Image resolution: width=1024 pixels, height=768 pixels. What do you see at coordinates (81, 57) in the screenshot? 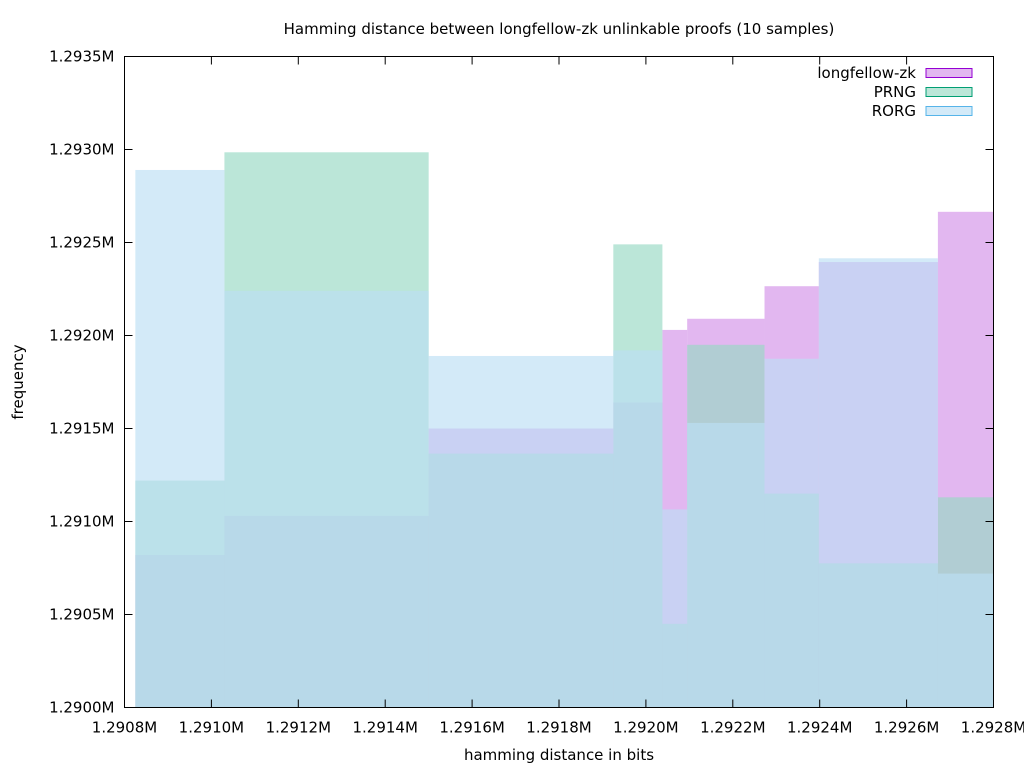
I see `y-tick-label-7: 1.2935M` at bounding box center [81, 57].